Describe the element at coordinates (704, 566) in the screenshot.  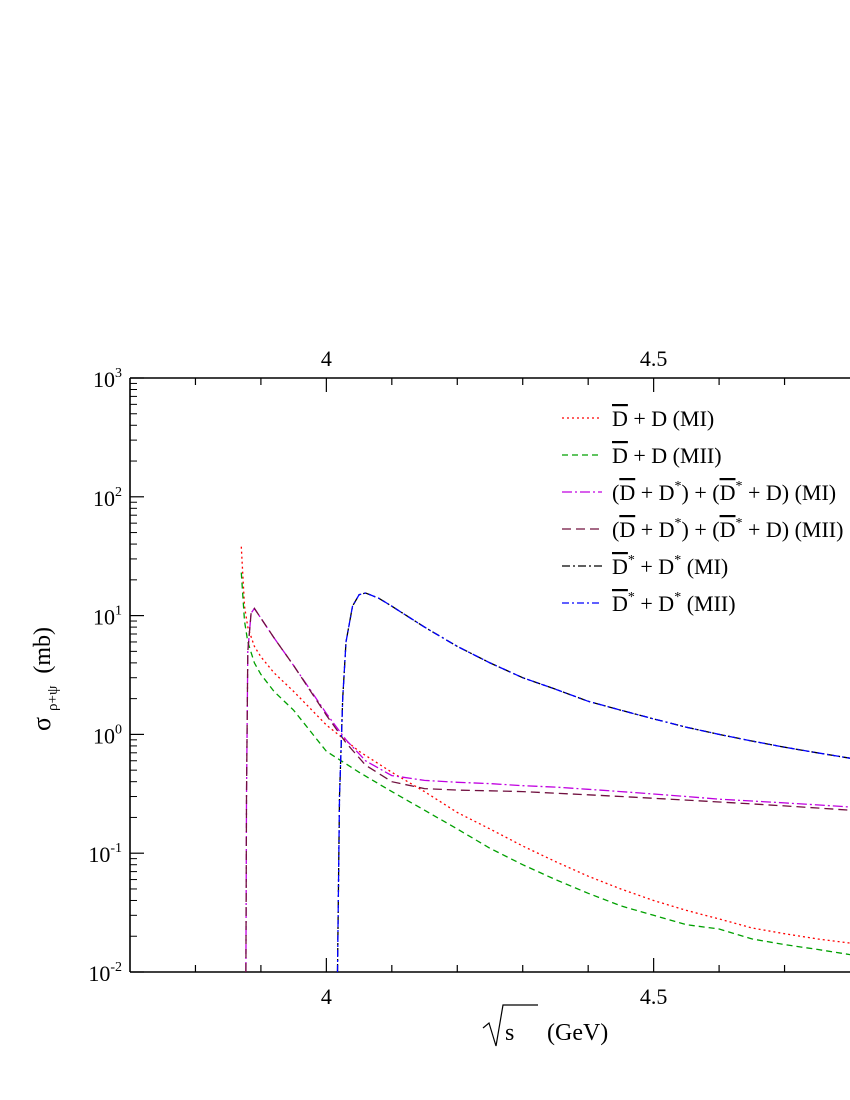
I see `legend-text-part: (MI)` at that location.